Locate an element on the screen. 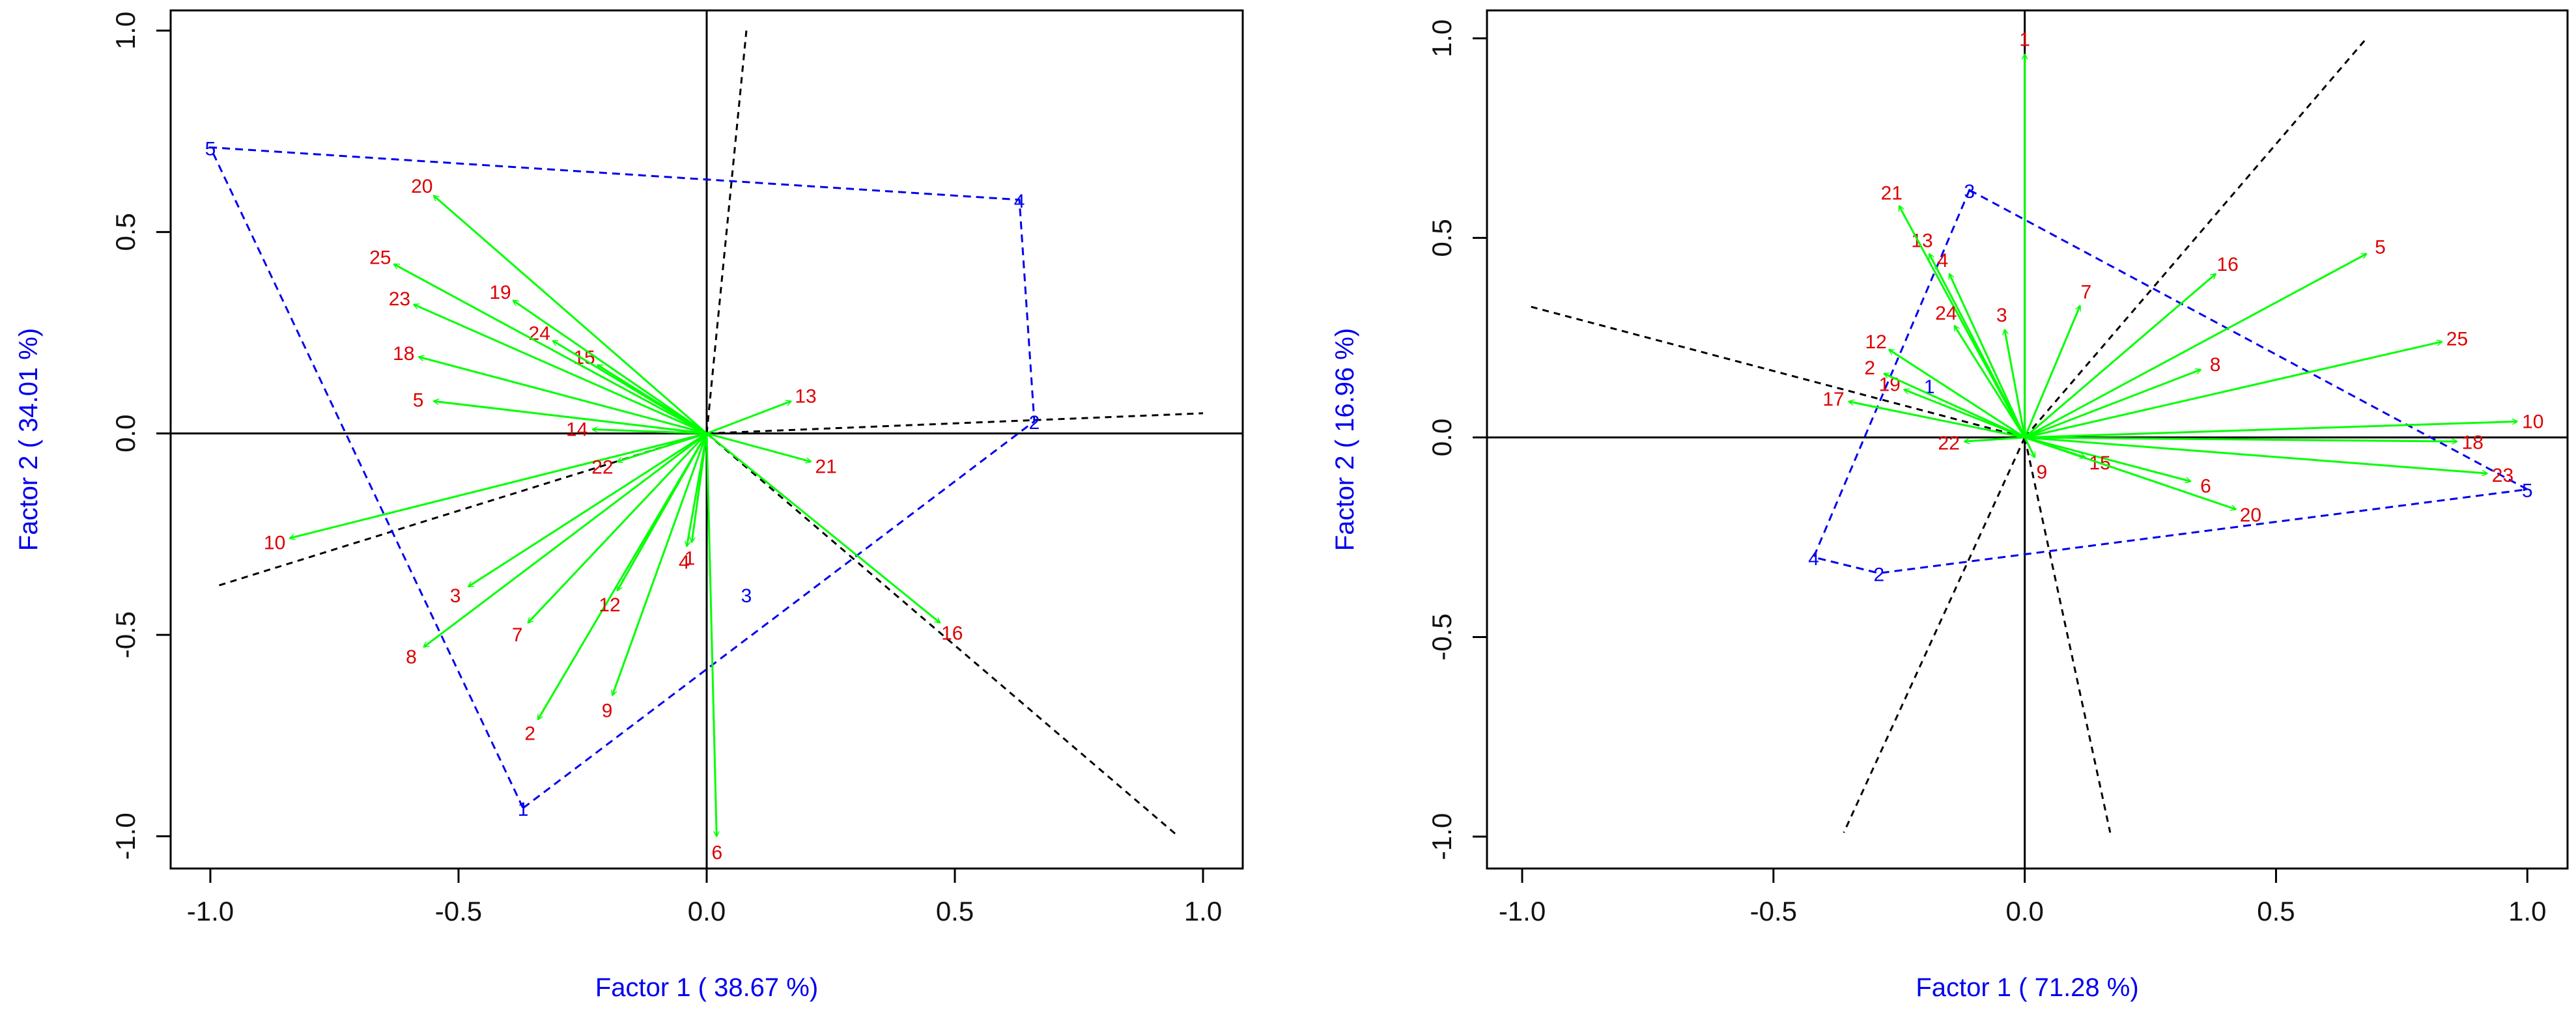 The image size is (2576, 1015). x-axis-title: Factor 1 ( 71.28 %) is located at coordinates (2027, 988).